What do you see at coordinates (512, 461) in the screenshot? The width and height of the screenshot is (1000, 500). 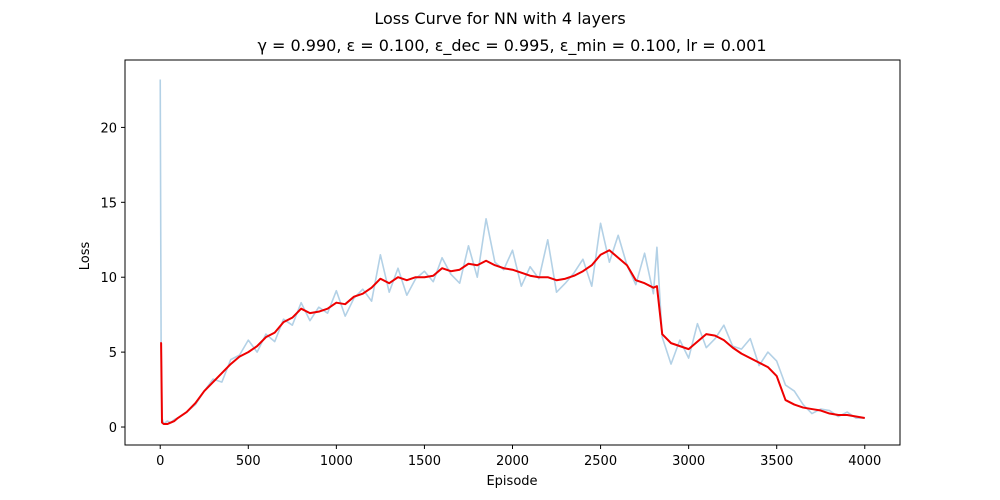 I see `x-tick-label: 2000` at bounding box center [512, 461].